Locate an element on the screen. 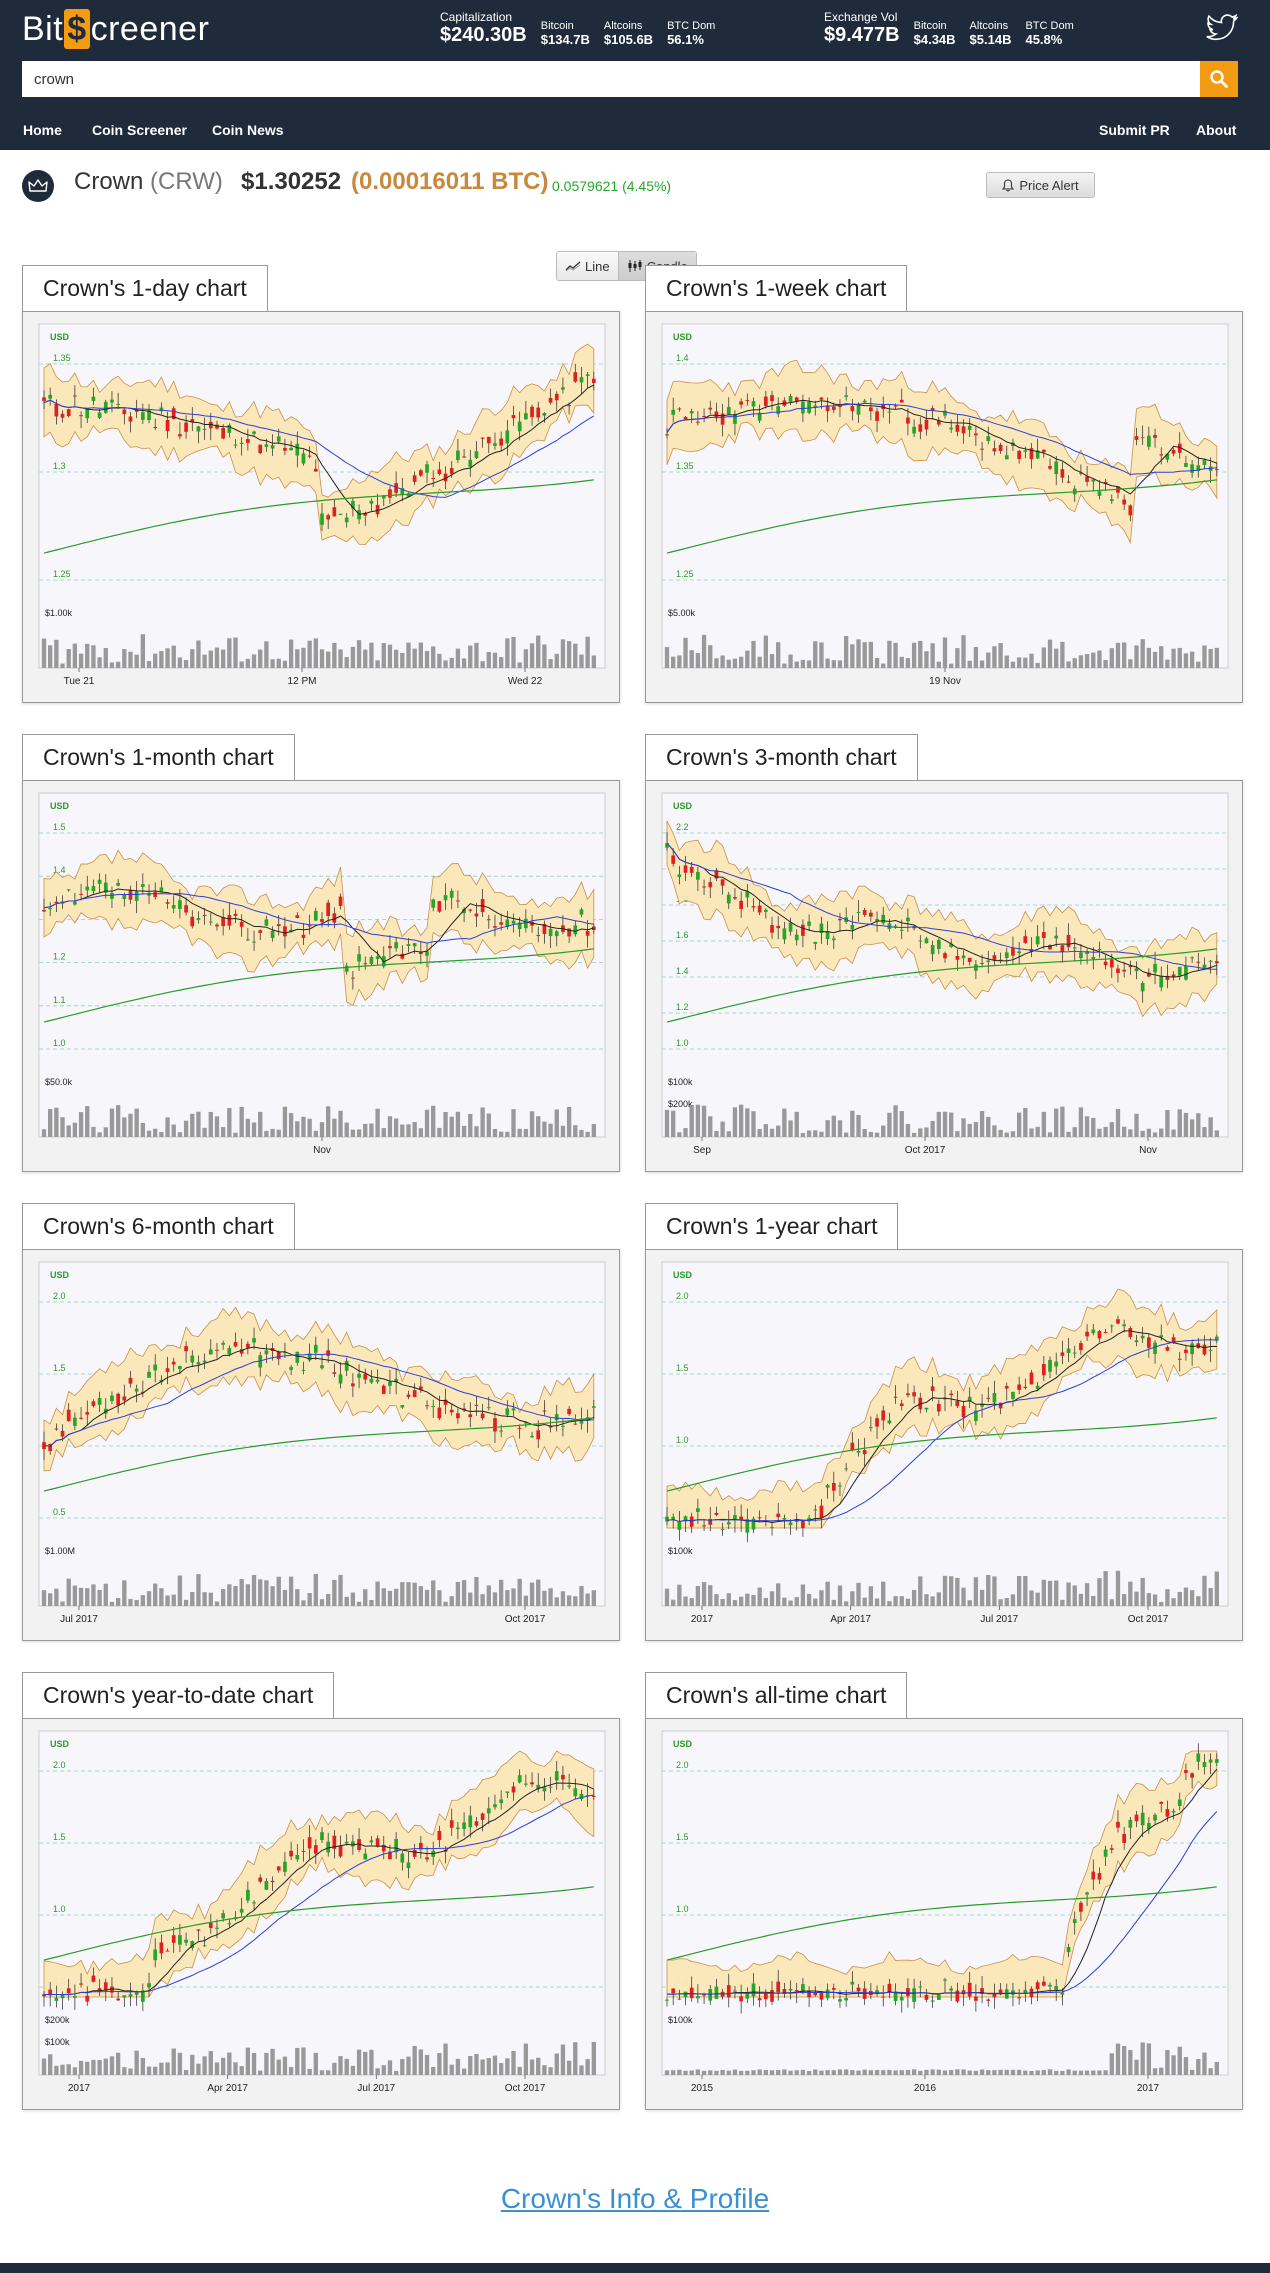 This screenshot has height=2273, width=1270. stat-exchange-vol: Exchange Vol $9.477B is located at coordinates (862, 28).